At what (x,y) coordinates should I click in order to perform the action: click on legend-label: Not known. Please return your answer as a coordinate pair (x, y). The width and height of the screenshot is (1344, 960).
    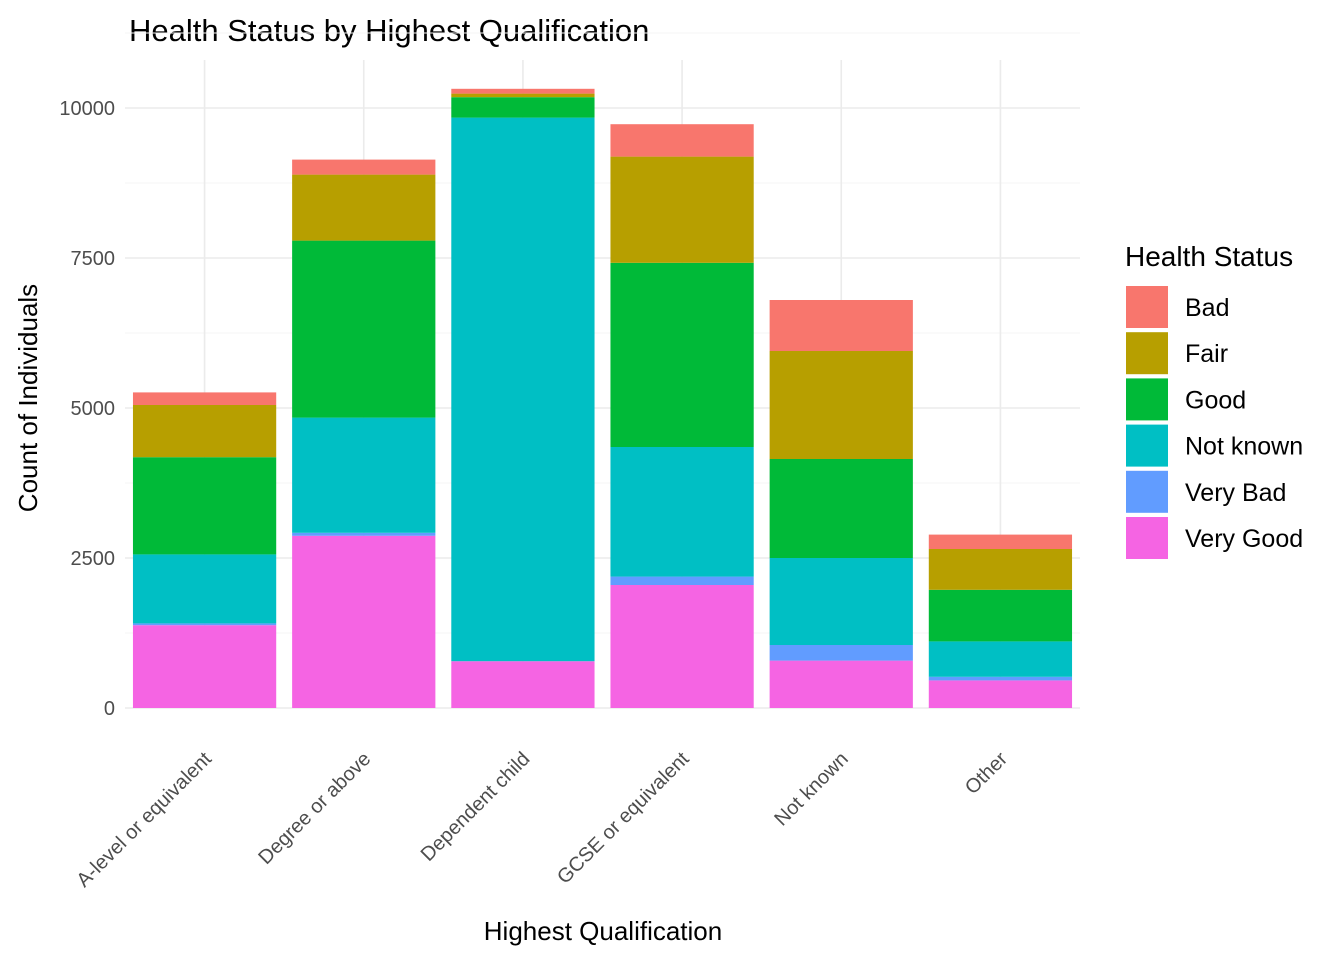
    Looking at the image, I should click on (1244, 447).